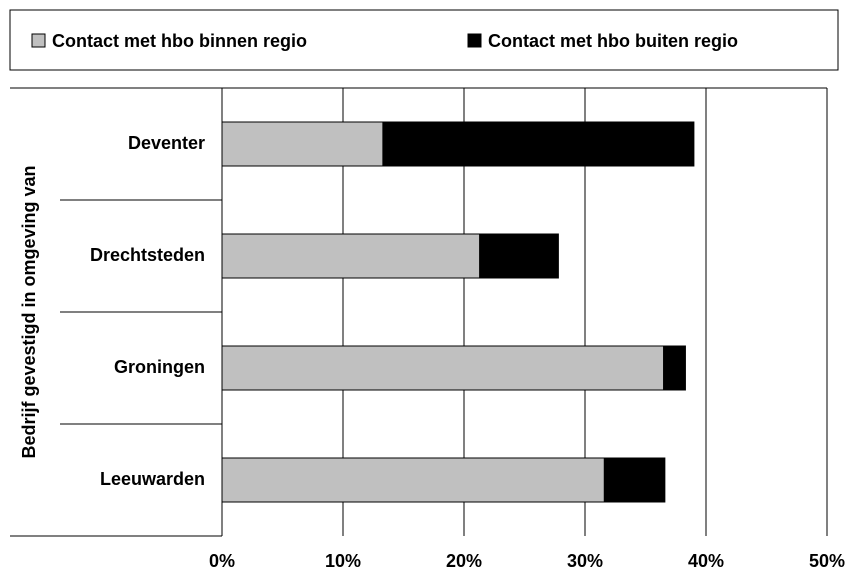 The height and width of the screenshot is (582, 848). What do you see at coordinates (706, 561) in the screenshot?
I see `x-tick-label: 40%` at bounding box center [706, 561].